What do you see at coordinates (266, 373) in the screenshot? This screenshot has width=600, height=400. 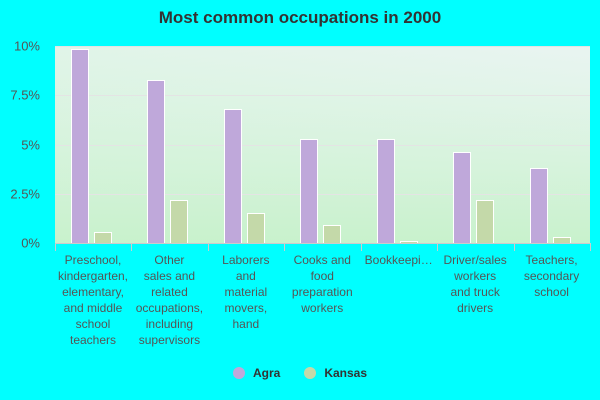 I see `legend-label: Agra` at bounding box center [266, 373].